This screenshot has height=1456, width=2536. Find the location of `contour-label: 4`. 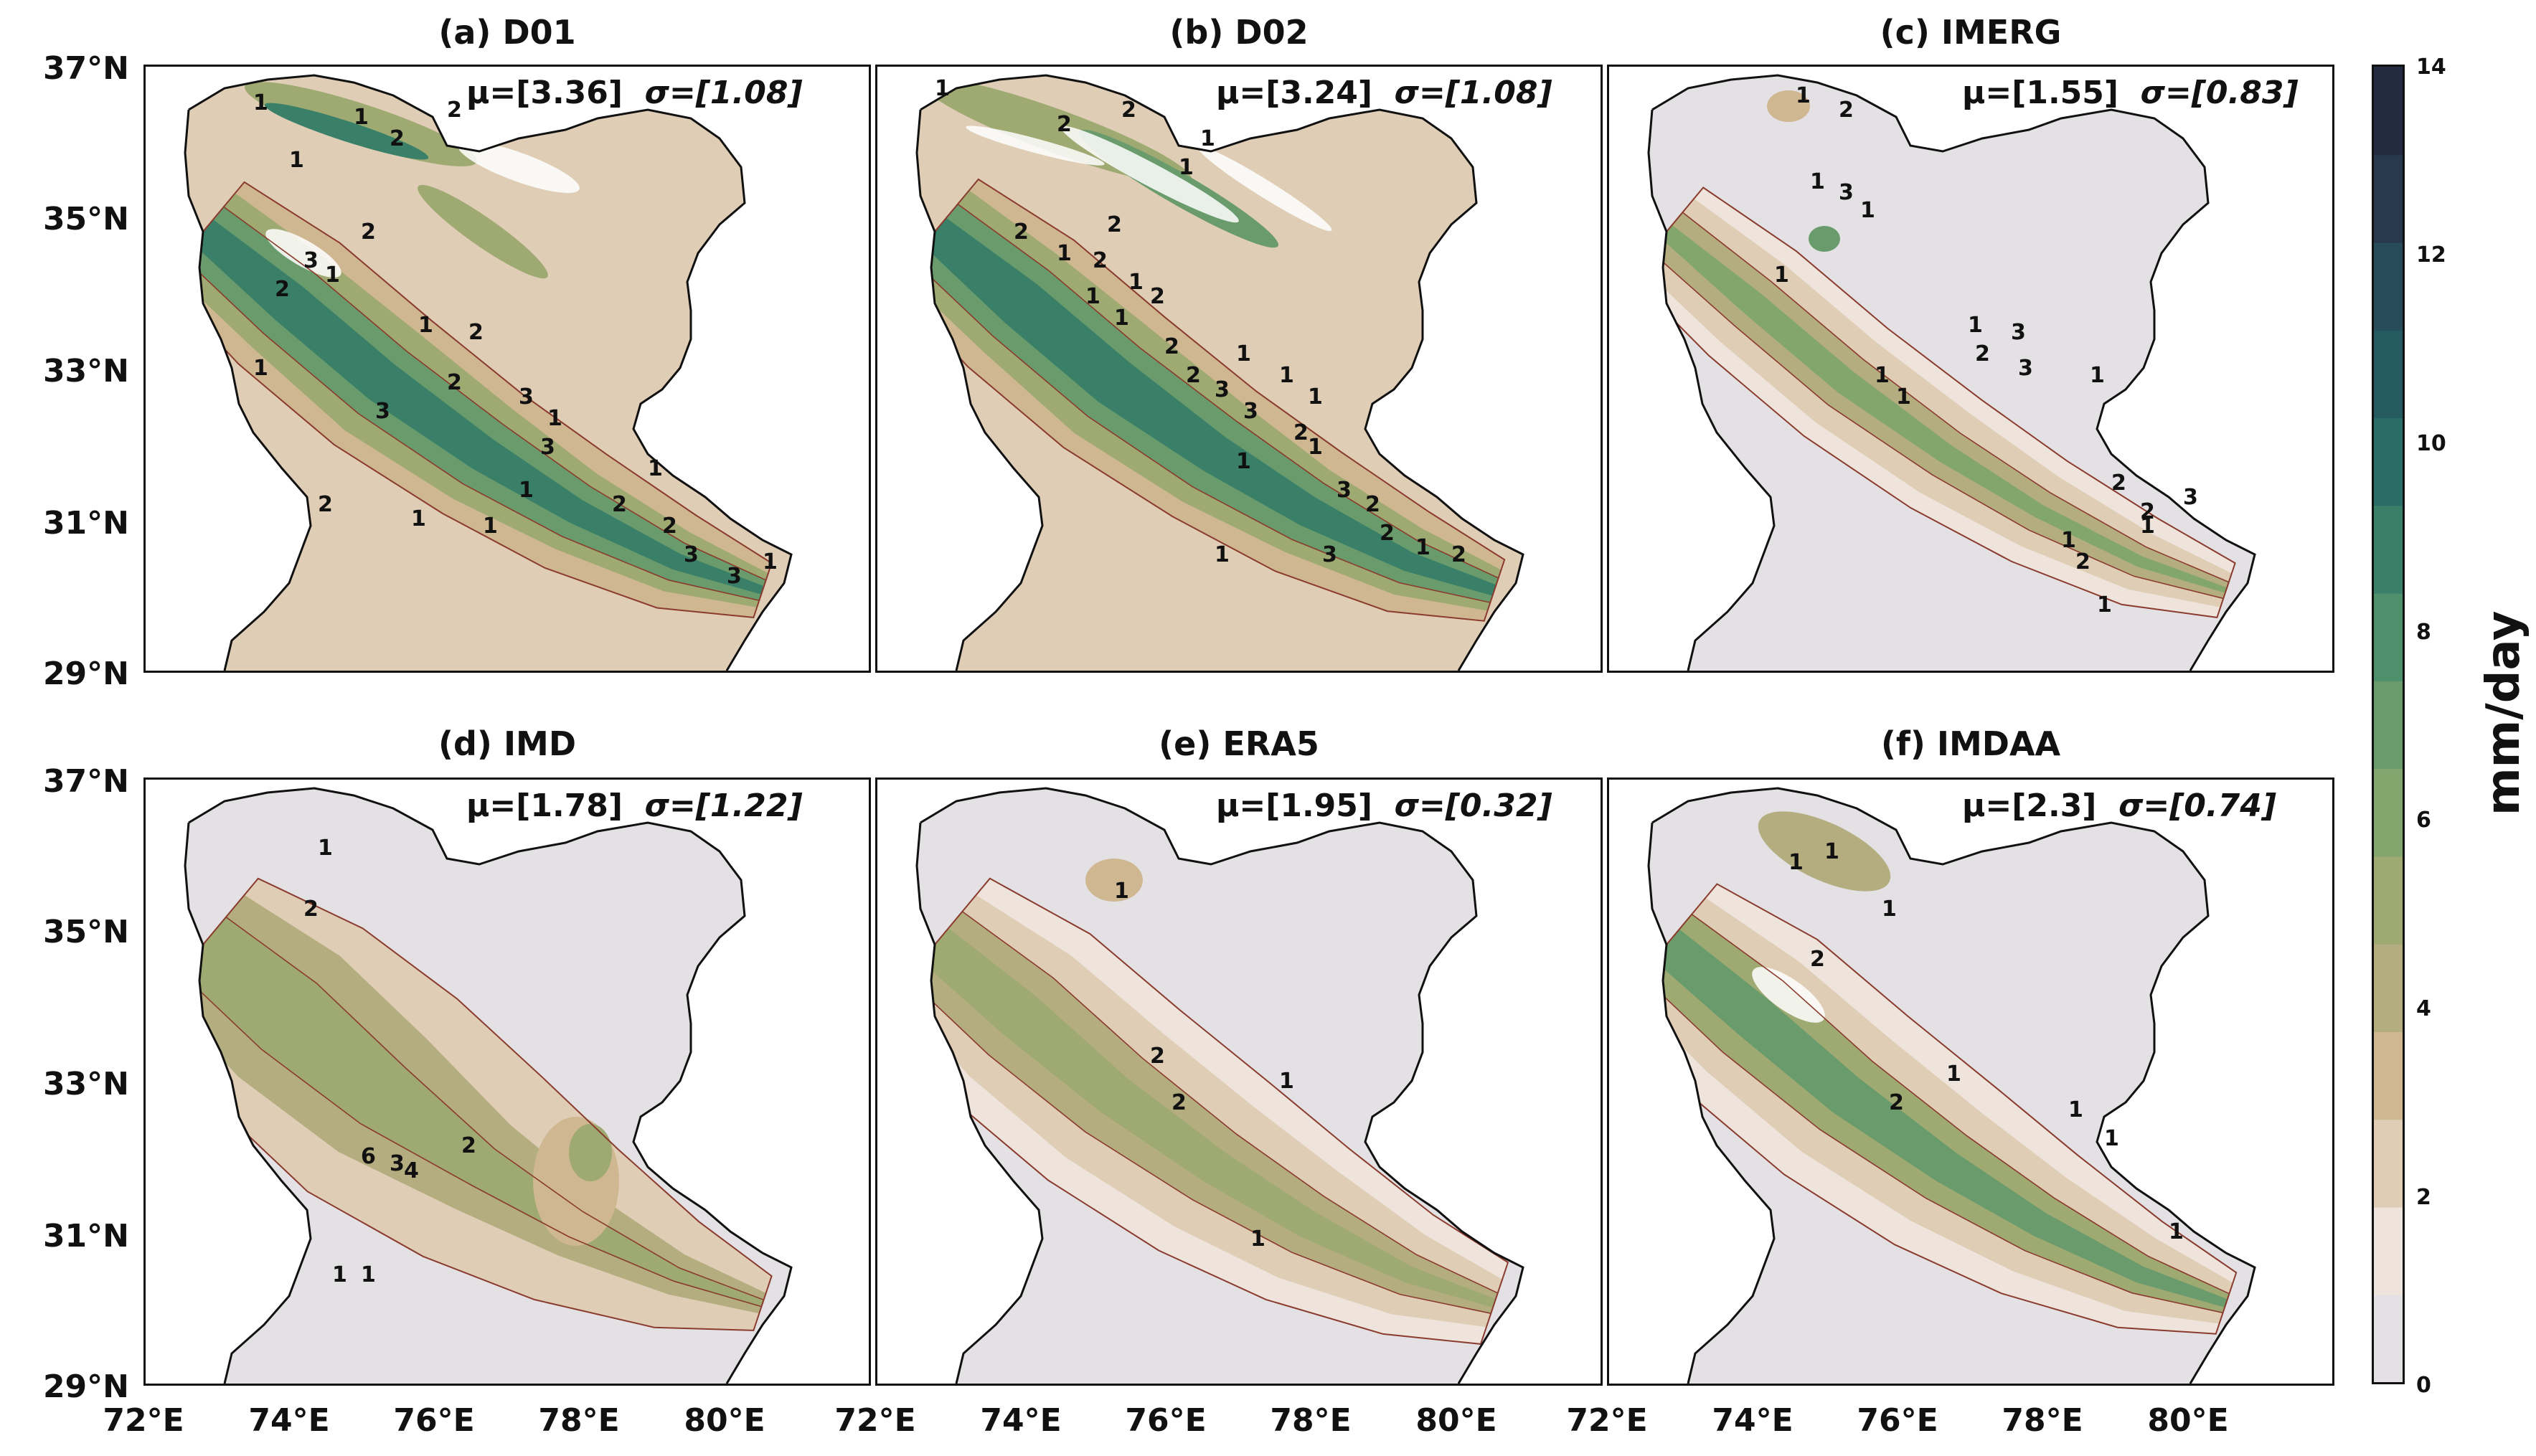

contour-label: 4 is located at coordinates (411, 1170).